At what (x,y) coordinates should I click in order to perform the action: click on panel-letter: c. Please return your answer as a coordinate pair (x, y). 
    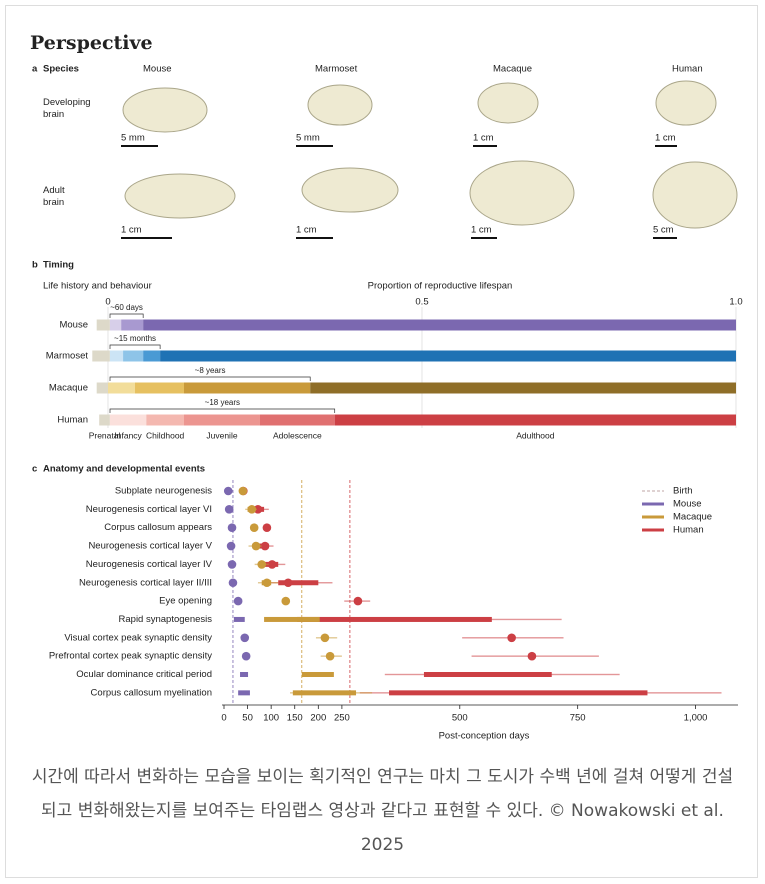
    Looking at the image, I should click on (34, 469).